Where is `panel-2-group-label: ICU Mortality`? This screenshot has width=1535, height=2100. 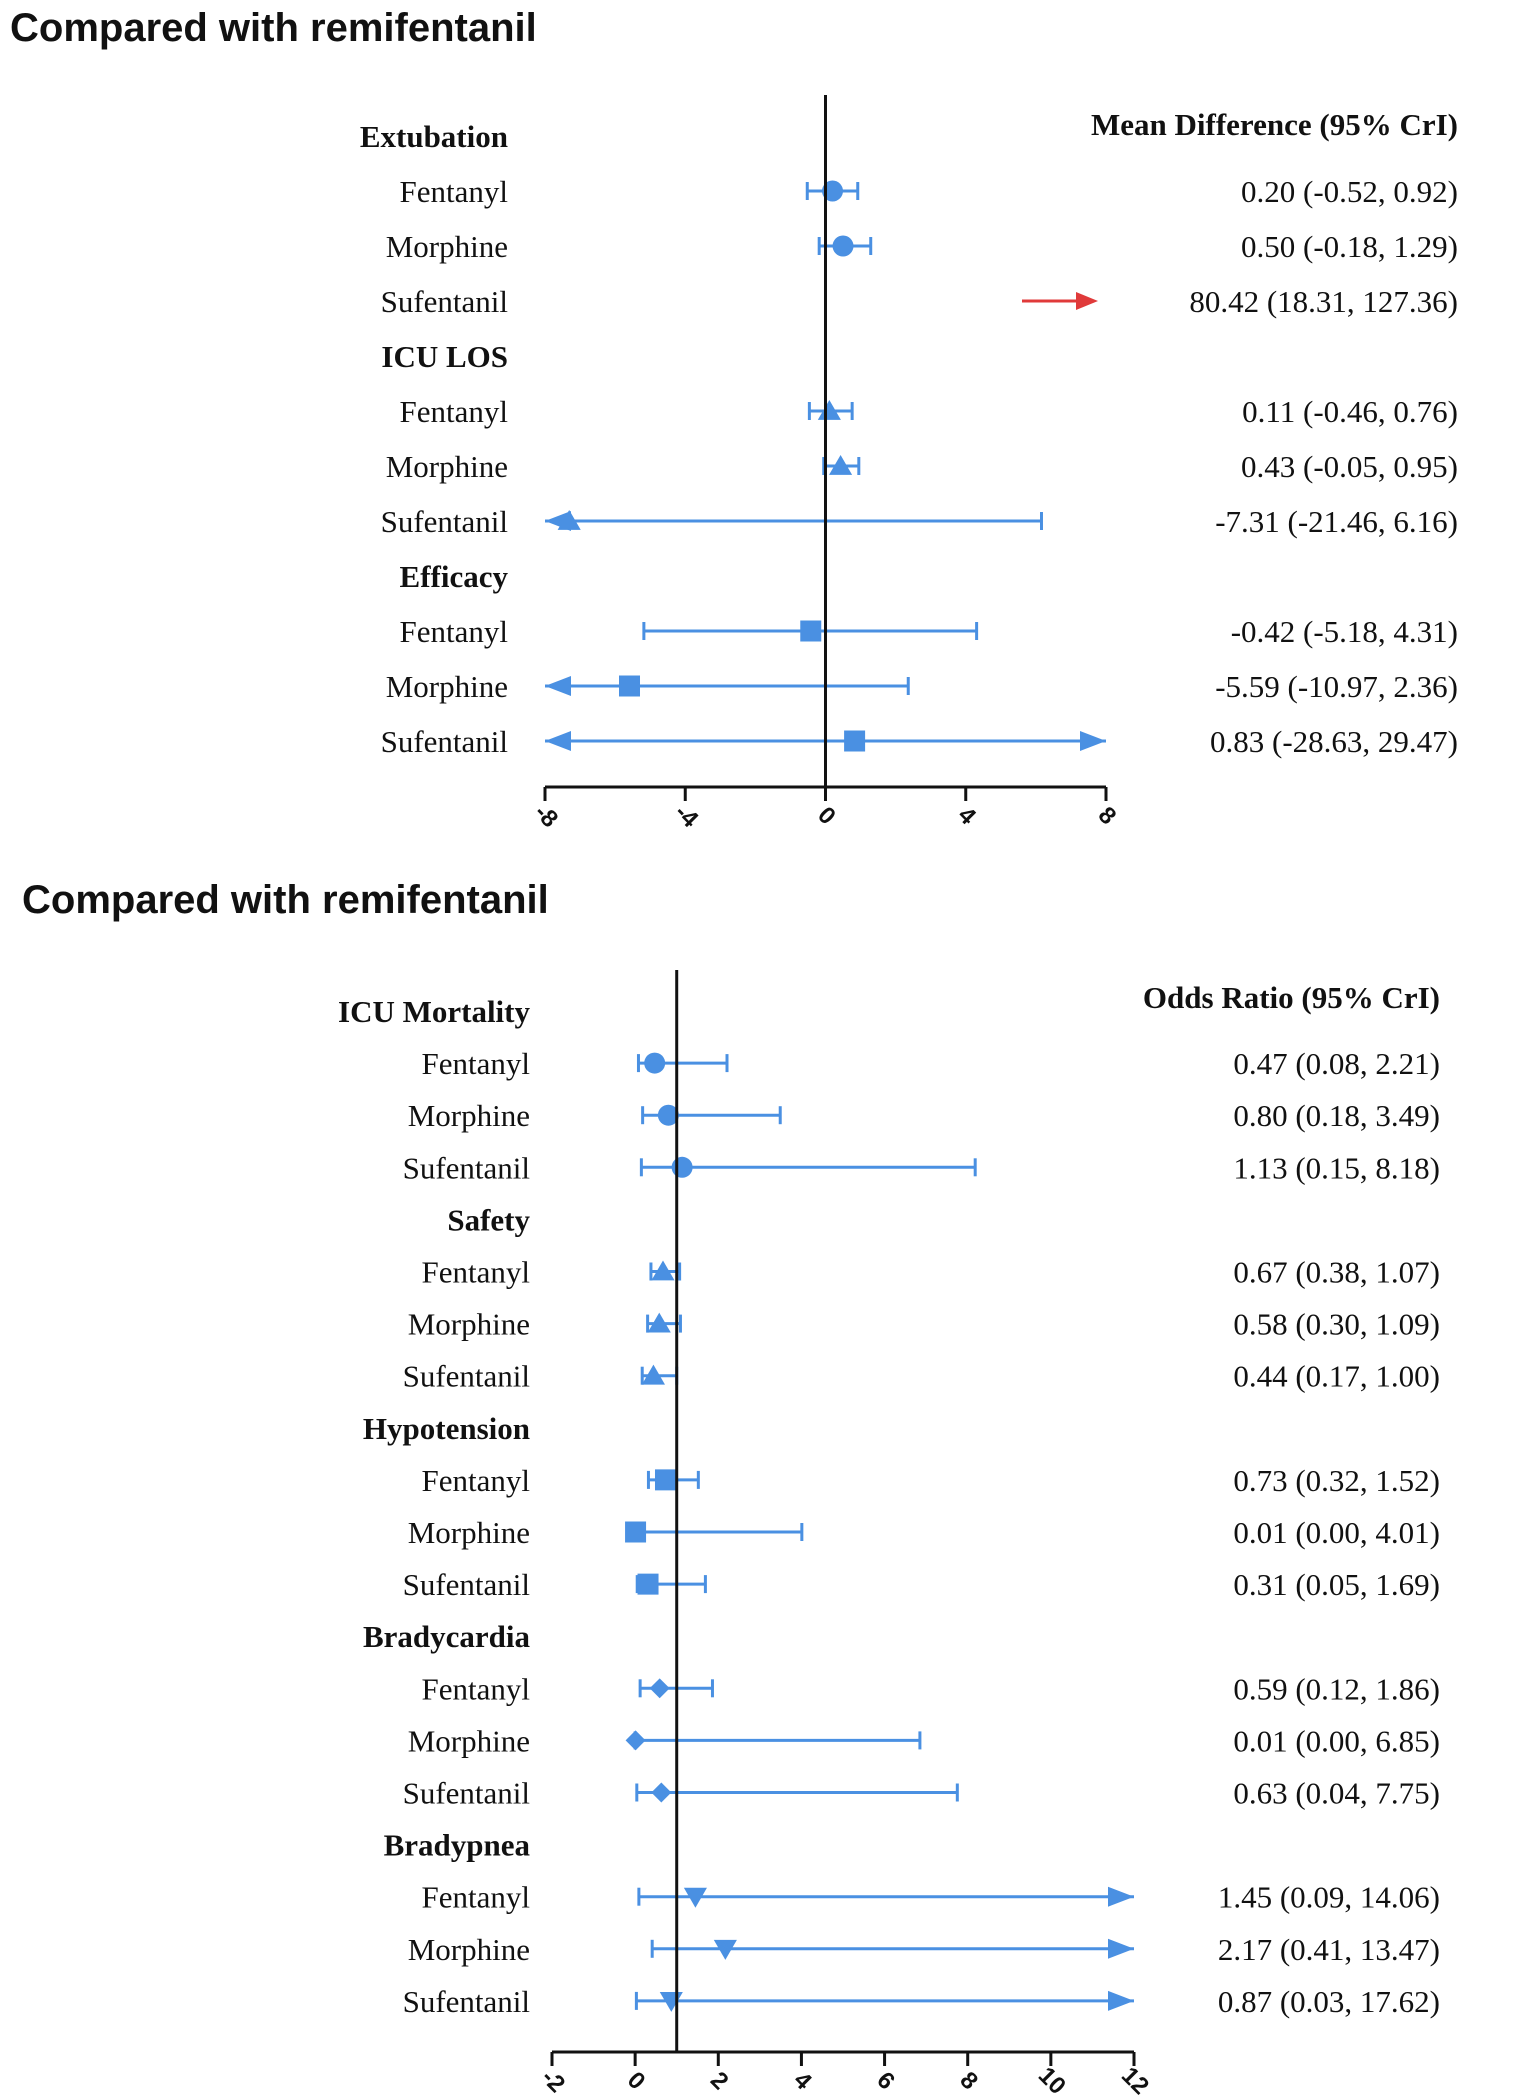 panel-2-group-label: ICU Mortality is located at coordinates (434, 1011).